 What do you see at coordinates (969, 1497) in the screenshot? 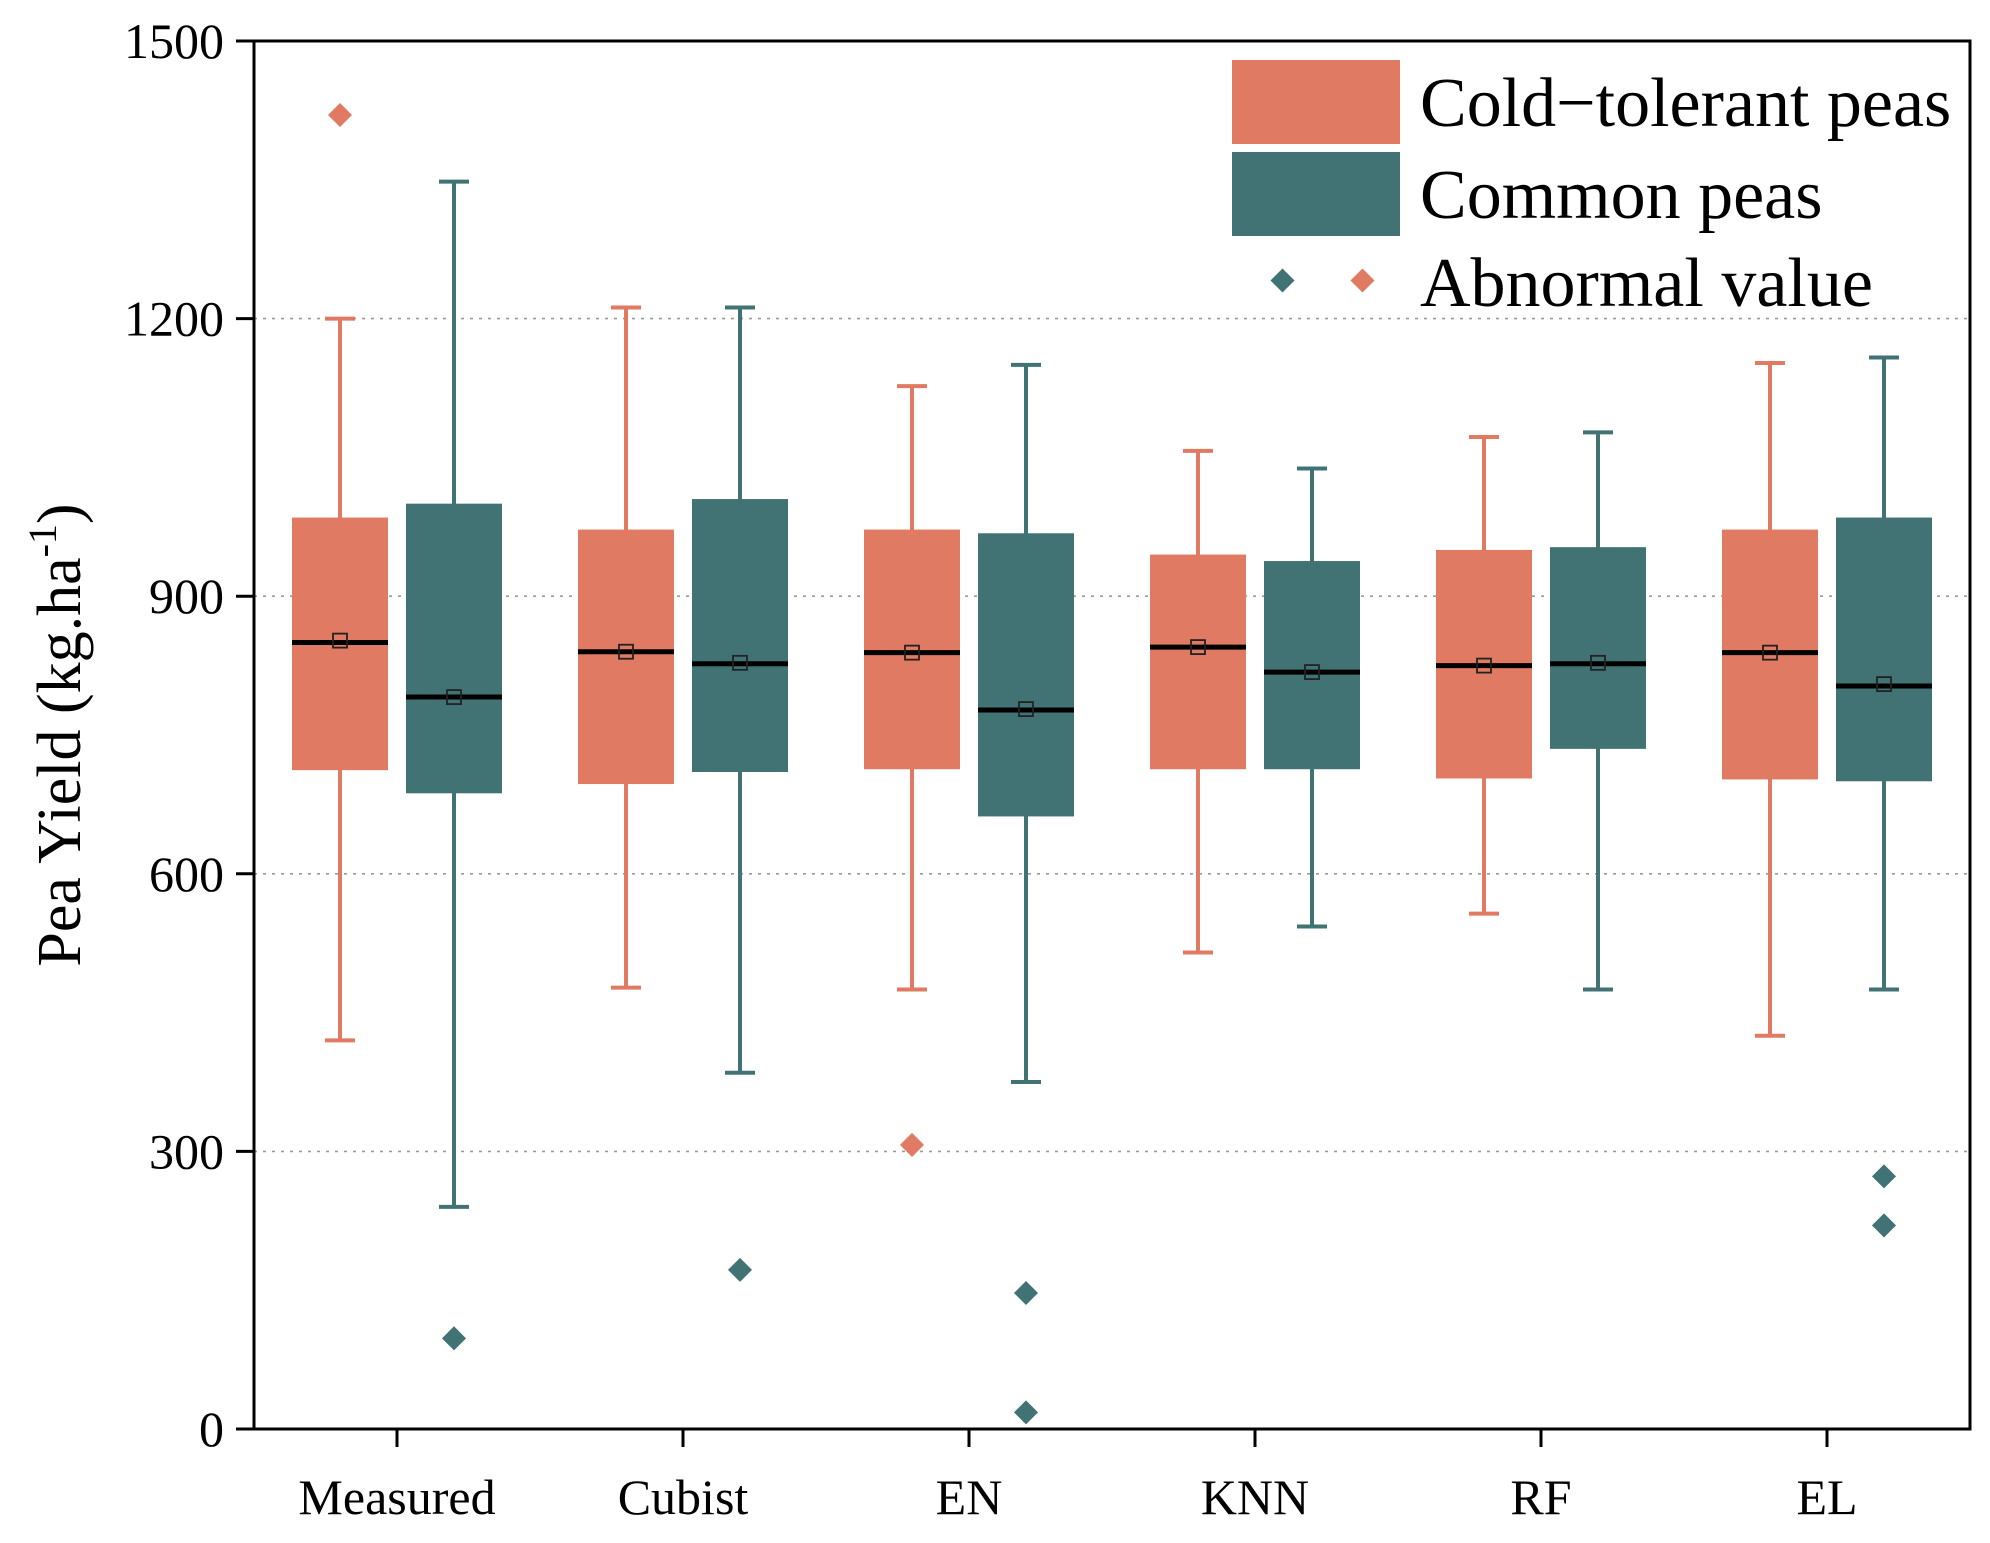
I see `x-tick-label-en: EN` at bounding box center [969, 1497].